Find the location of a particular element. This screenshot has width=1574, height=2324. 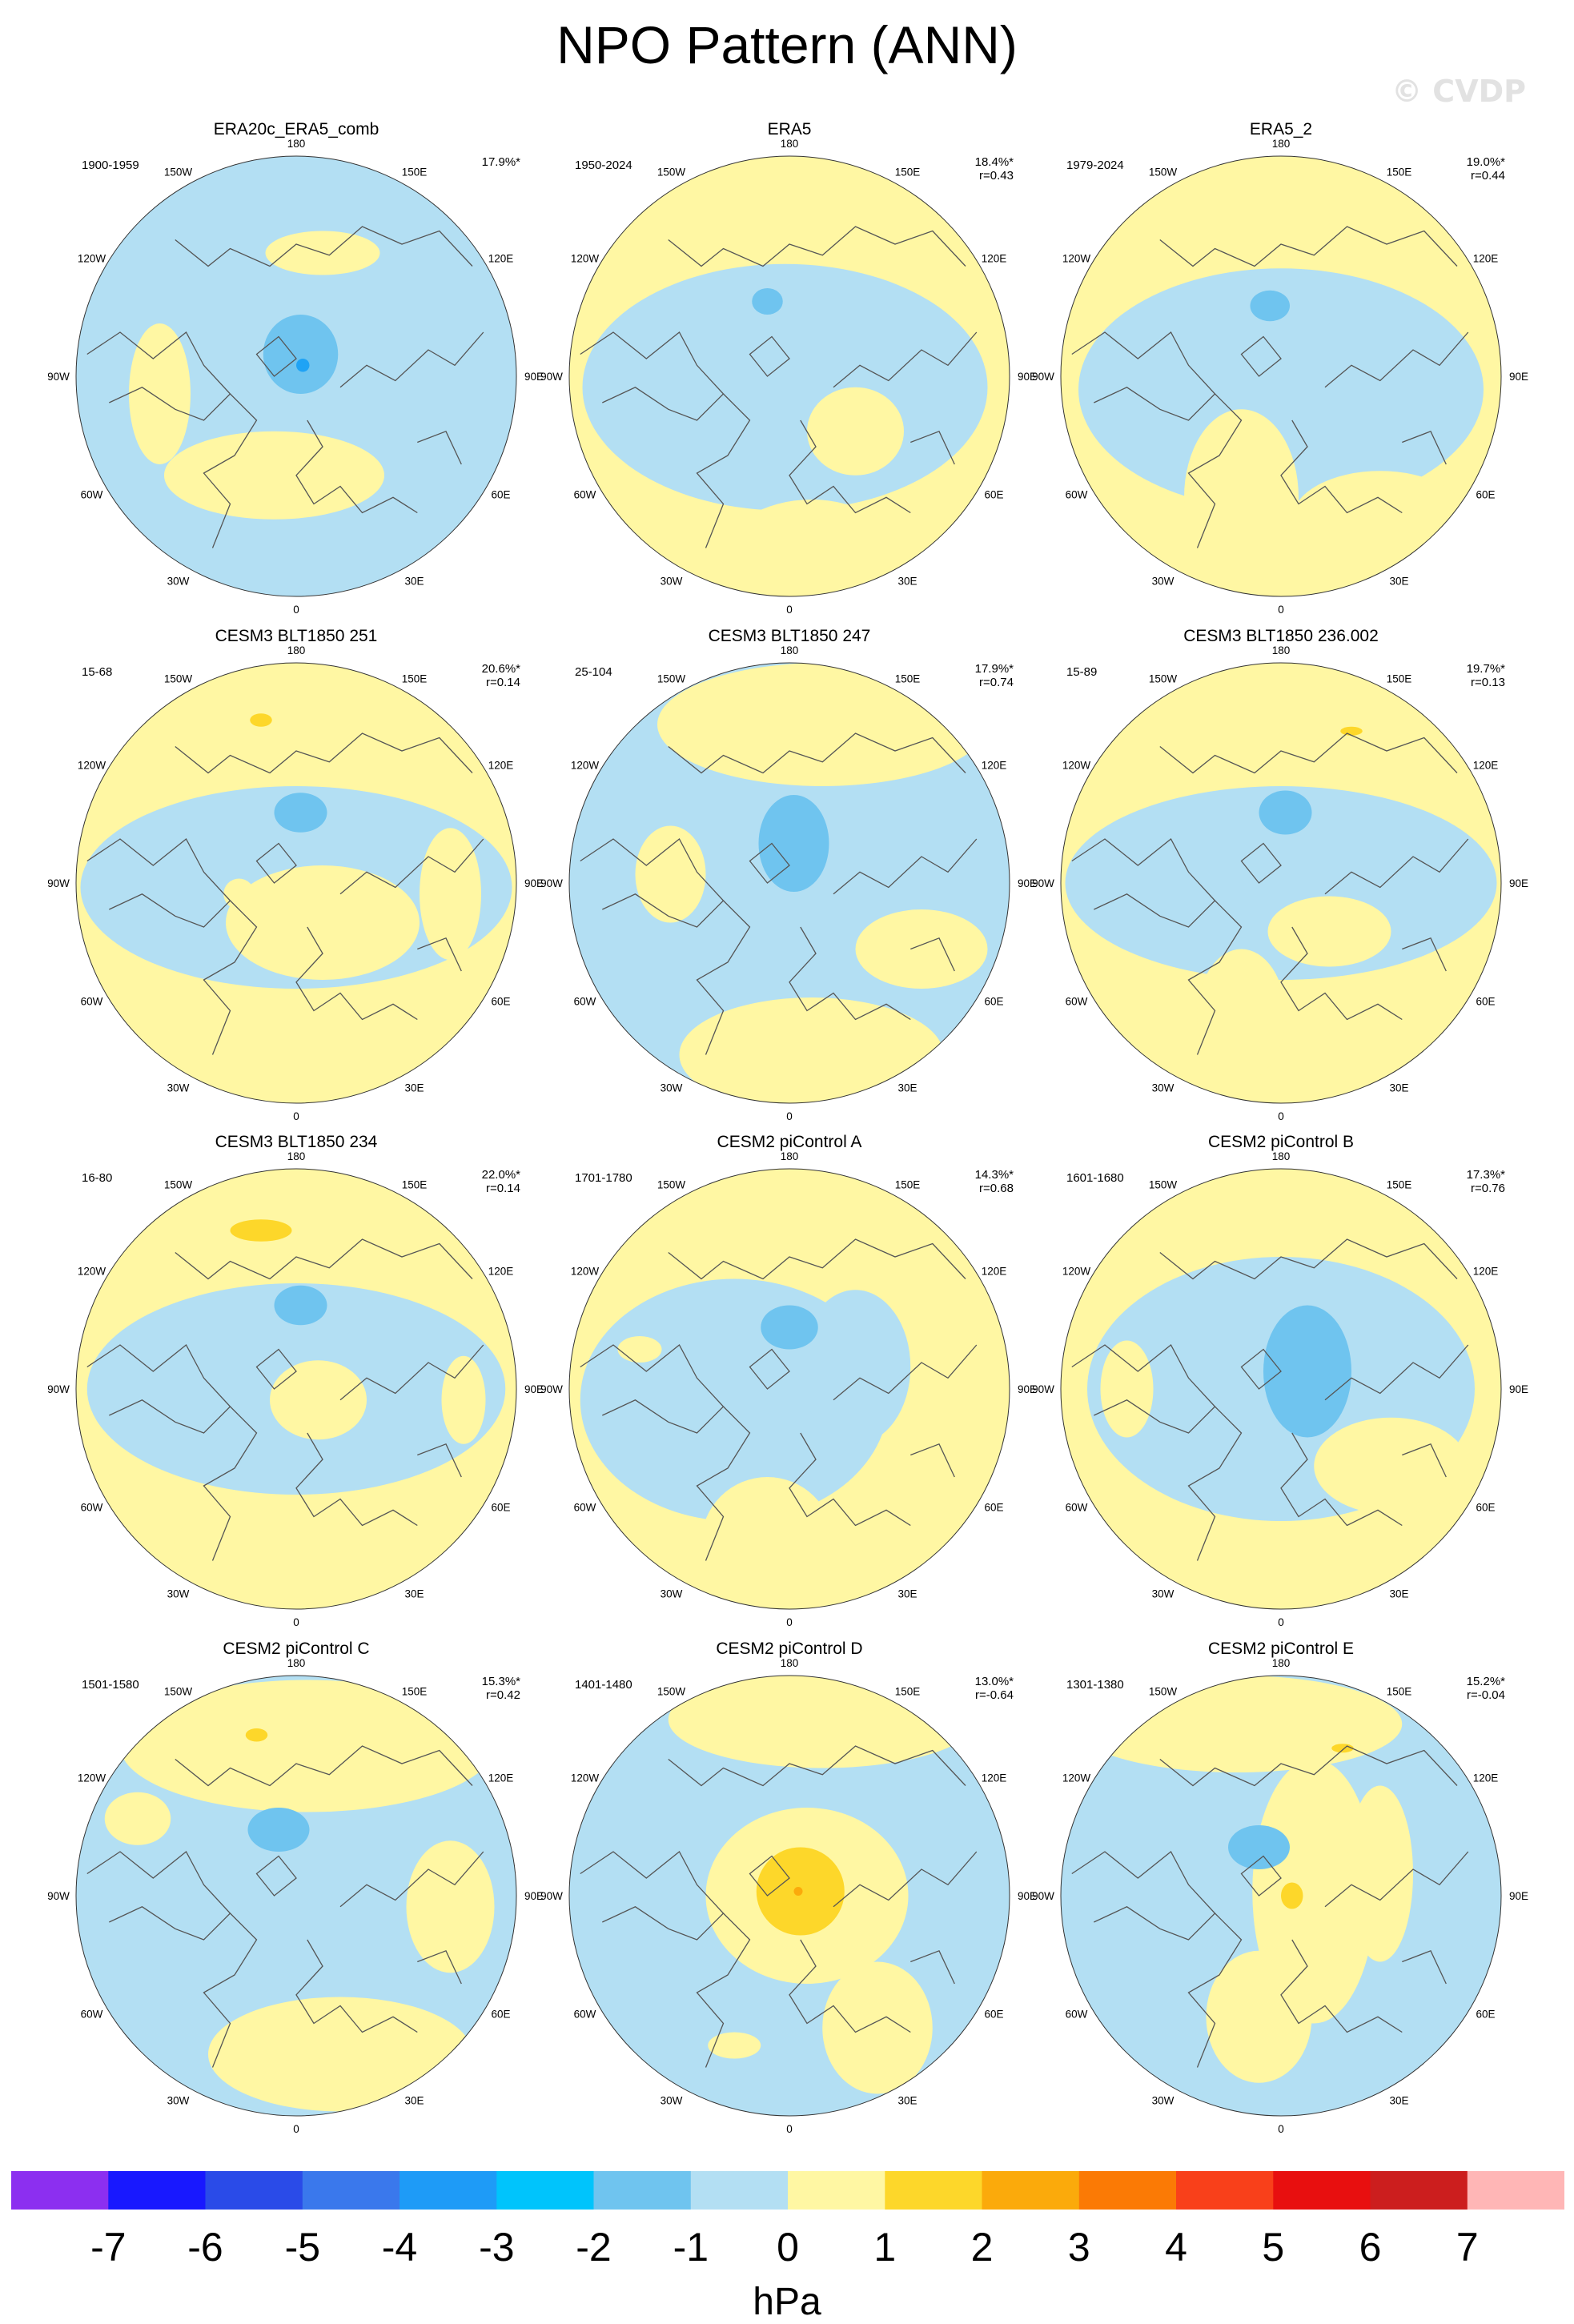

pattern-correlation: r=0.13 is located at coordinates (1488, 682).